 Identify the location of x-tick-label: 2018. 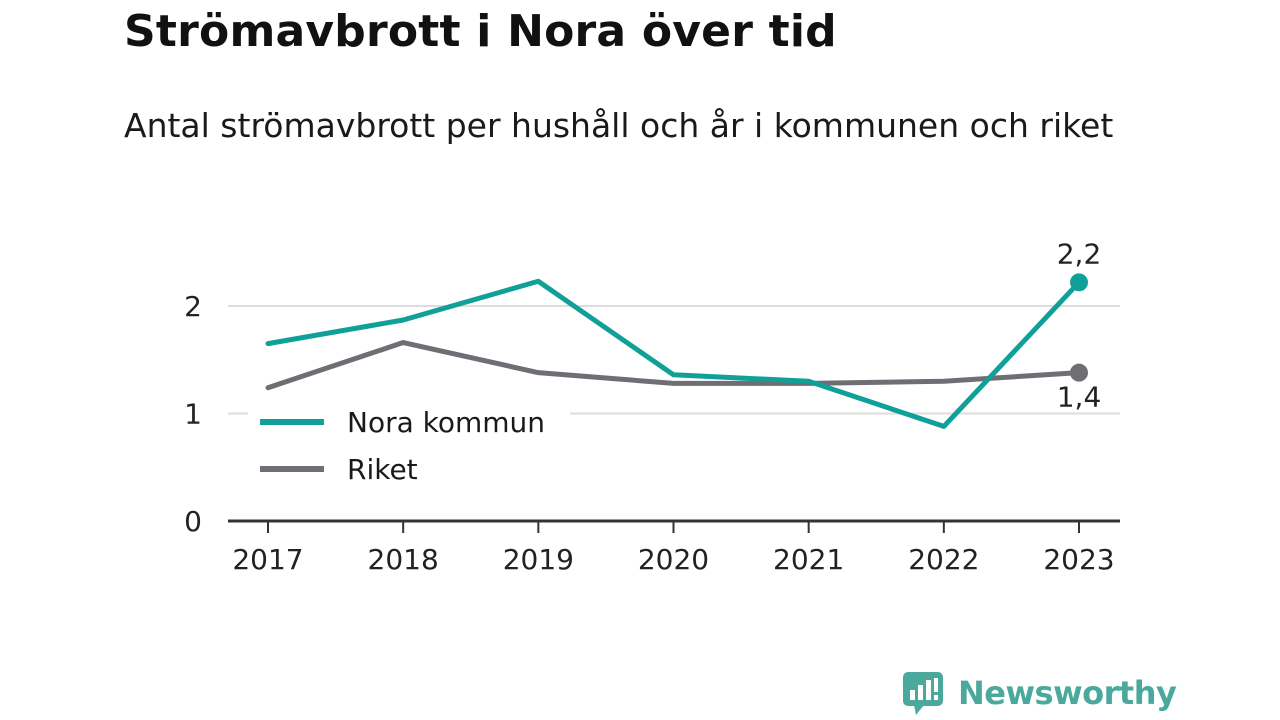
(403, 559).